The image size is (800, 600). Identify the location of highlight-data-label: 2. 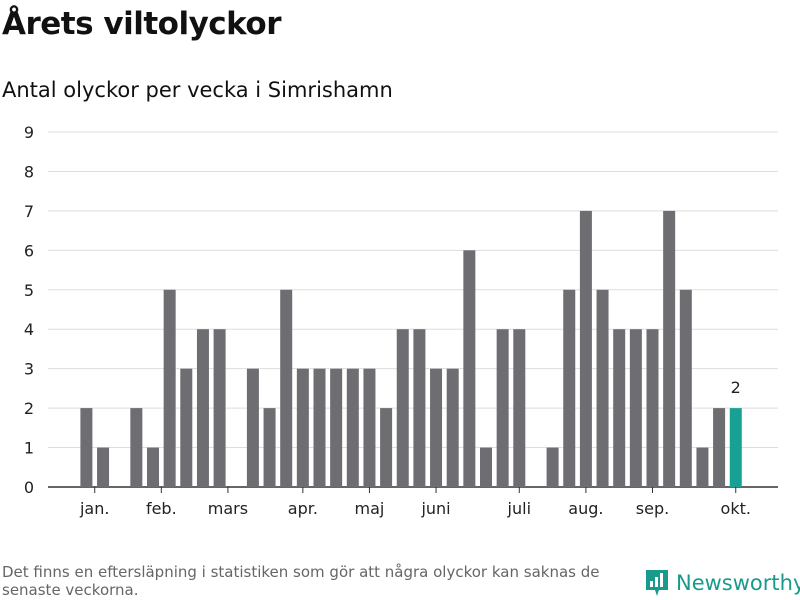
(736, 387).